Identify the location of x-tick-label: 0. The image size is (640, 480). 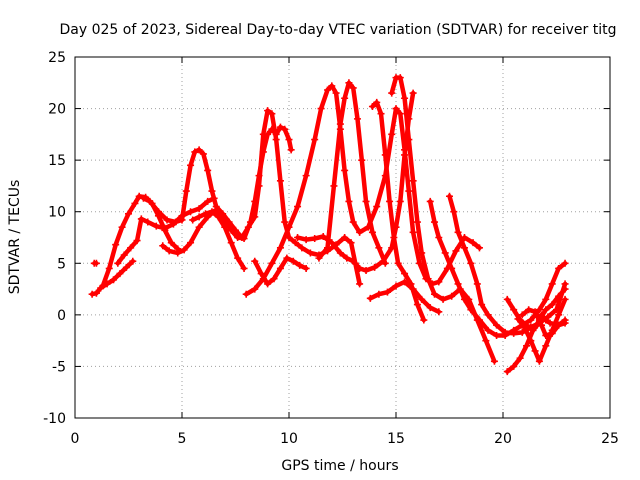
(75, 439).